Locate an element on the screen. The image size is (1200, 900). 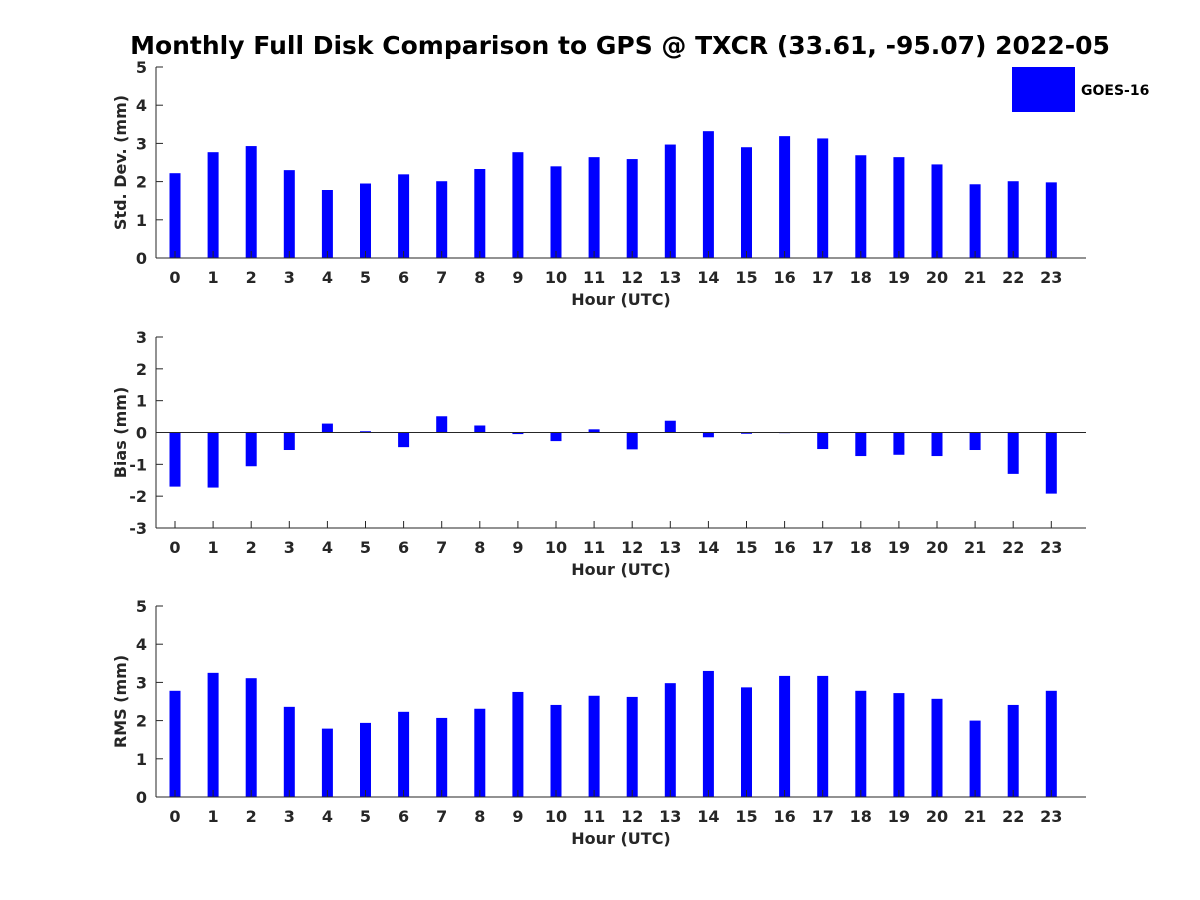
y-tick-label: 1 is located at coordinates (141, 220).